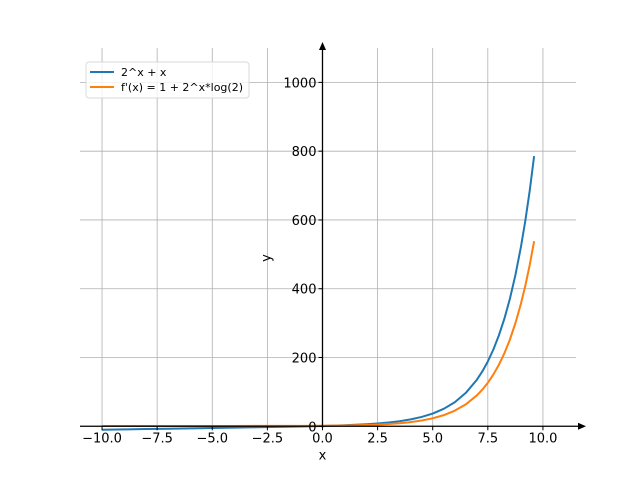  What do you see at coordinates (157, 438) in the screenshot?
I see `x-tick-label: −7.5` at bounding box center [157, 438].